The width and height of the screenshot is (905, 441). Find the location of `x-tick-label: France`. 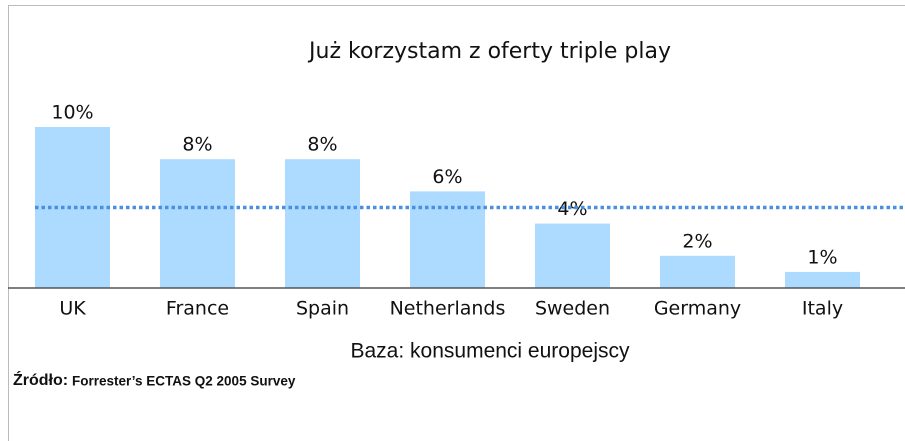

x-tick-label: France is located at coordinates (197, 309).